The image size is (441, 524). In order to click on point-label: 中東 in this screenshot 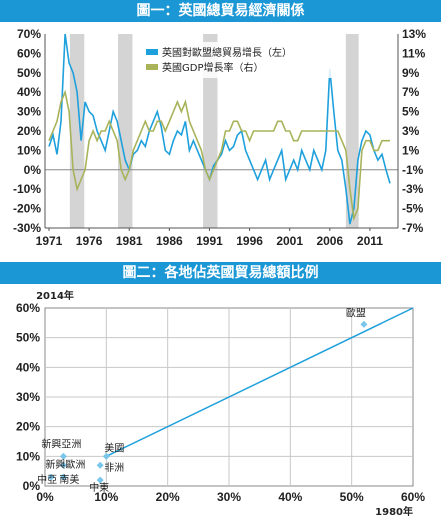, I will do `click(99, 487)`.